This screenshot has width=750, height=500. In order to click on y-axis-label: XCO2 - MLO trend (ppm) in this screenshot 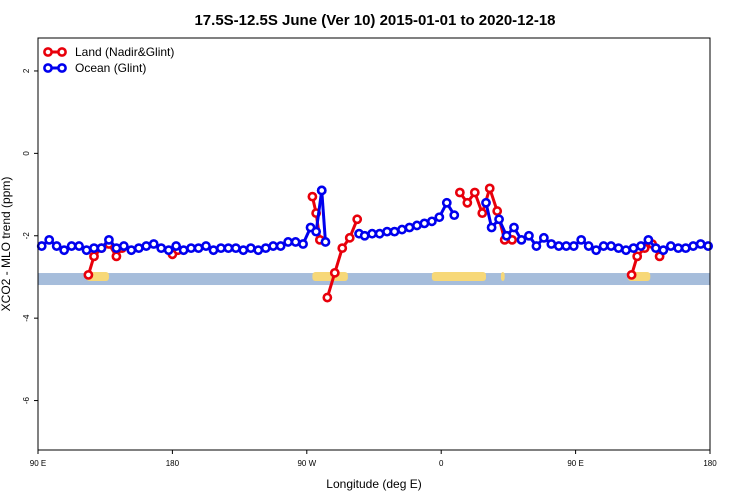, I will do `click(6, 244)`.